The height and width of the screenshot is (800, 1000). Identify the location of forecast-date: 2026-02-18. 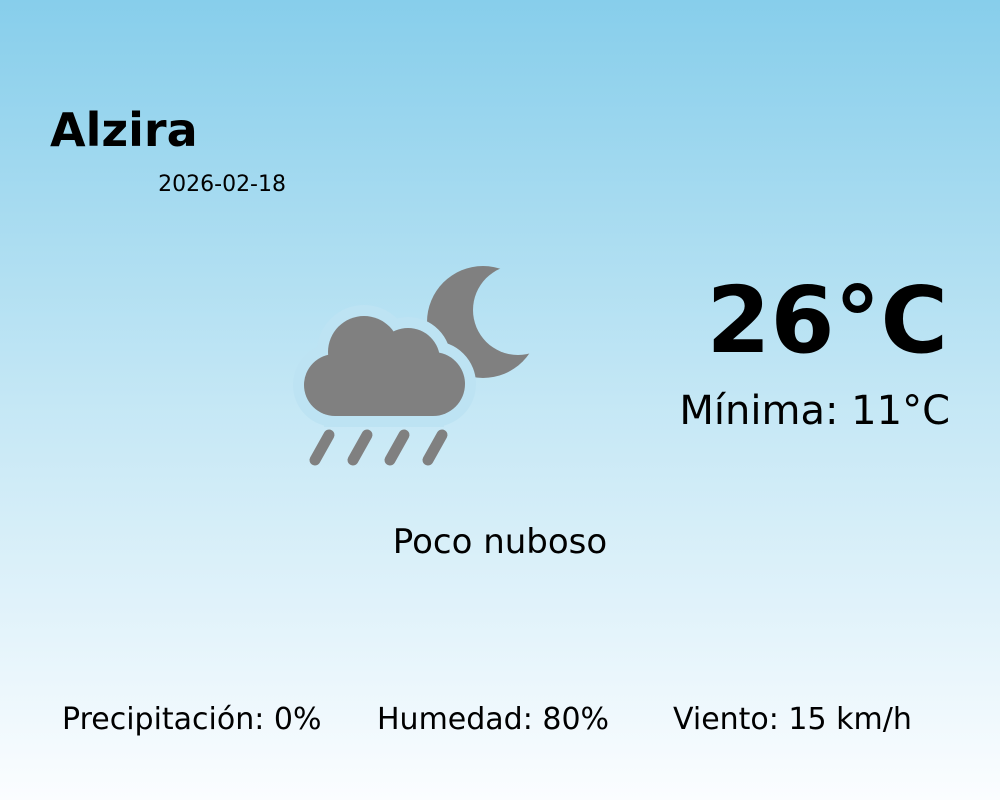
(222, 184).